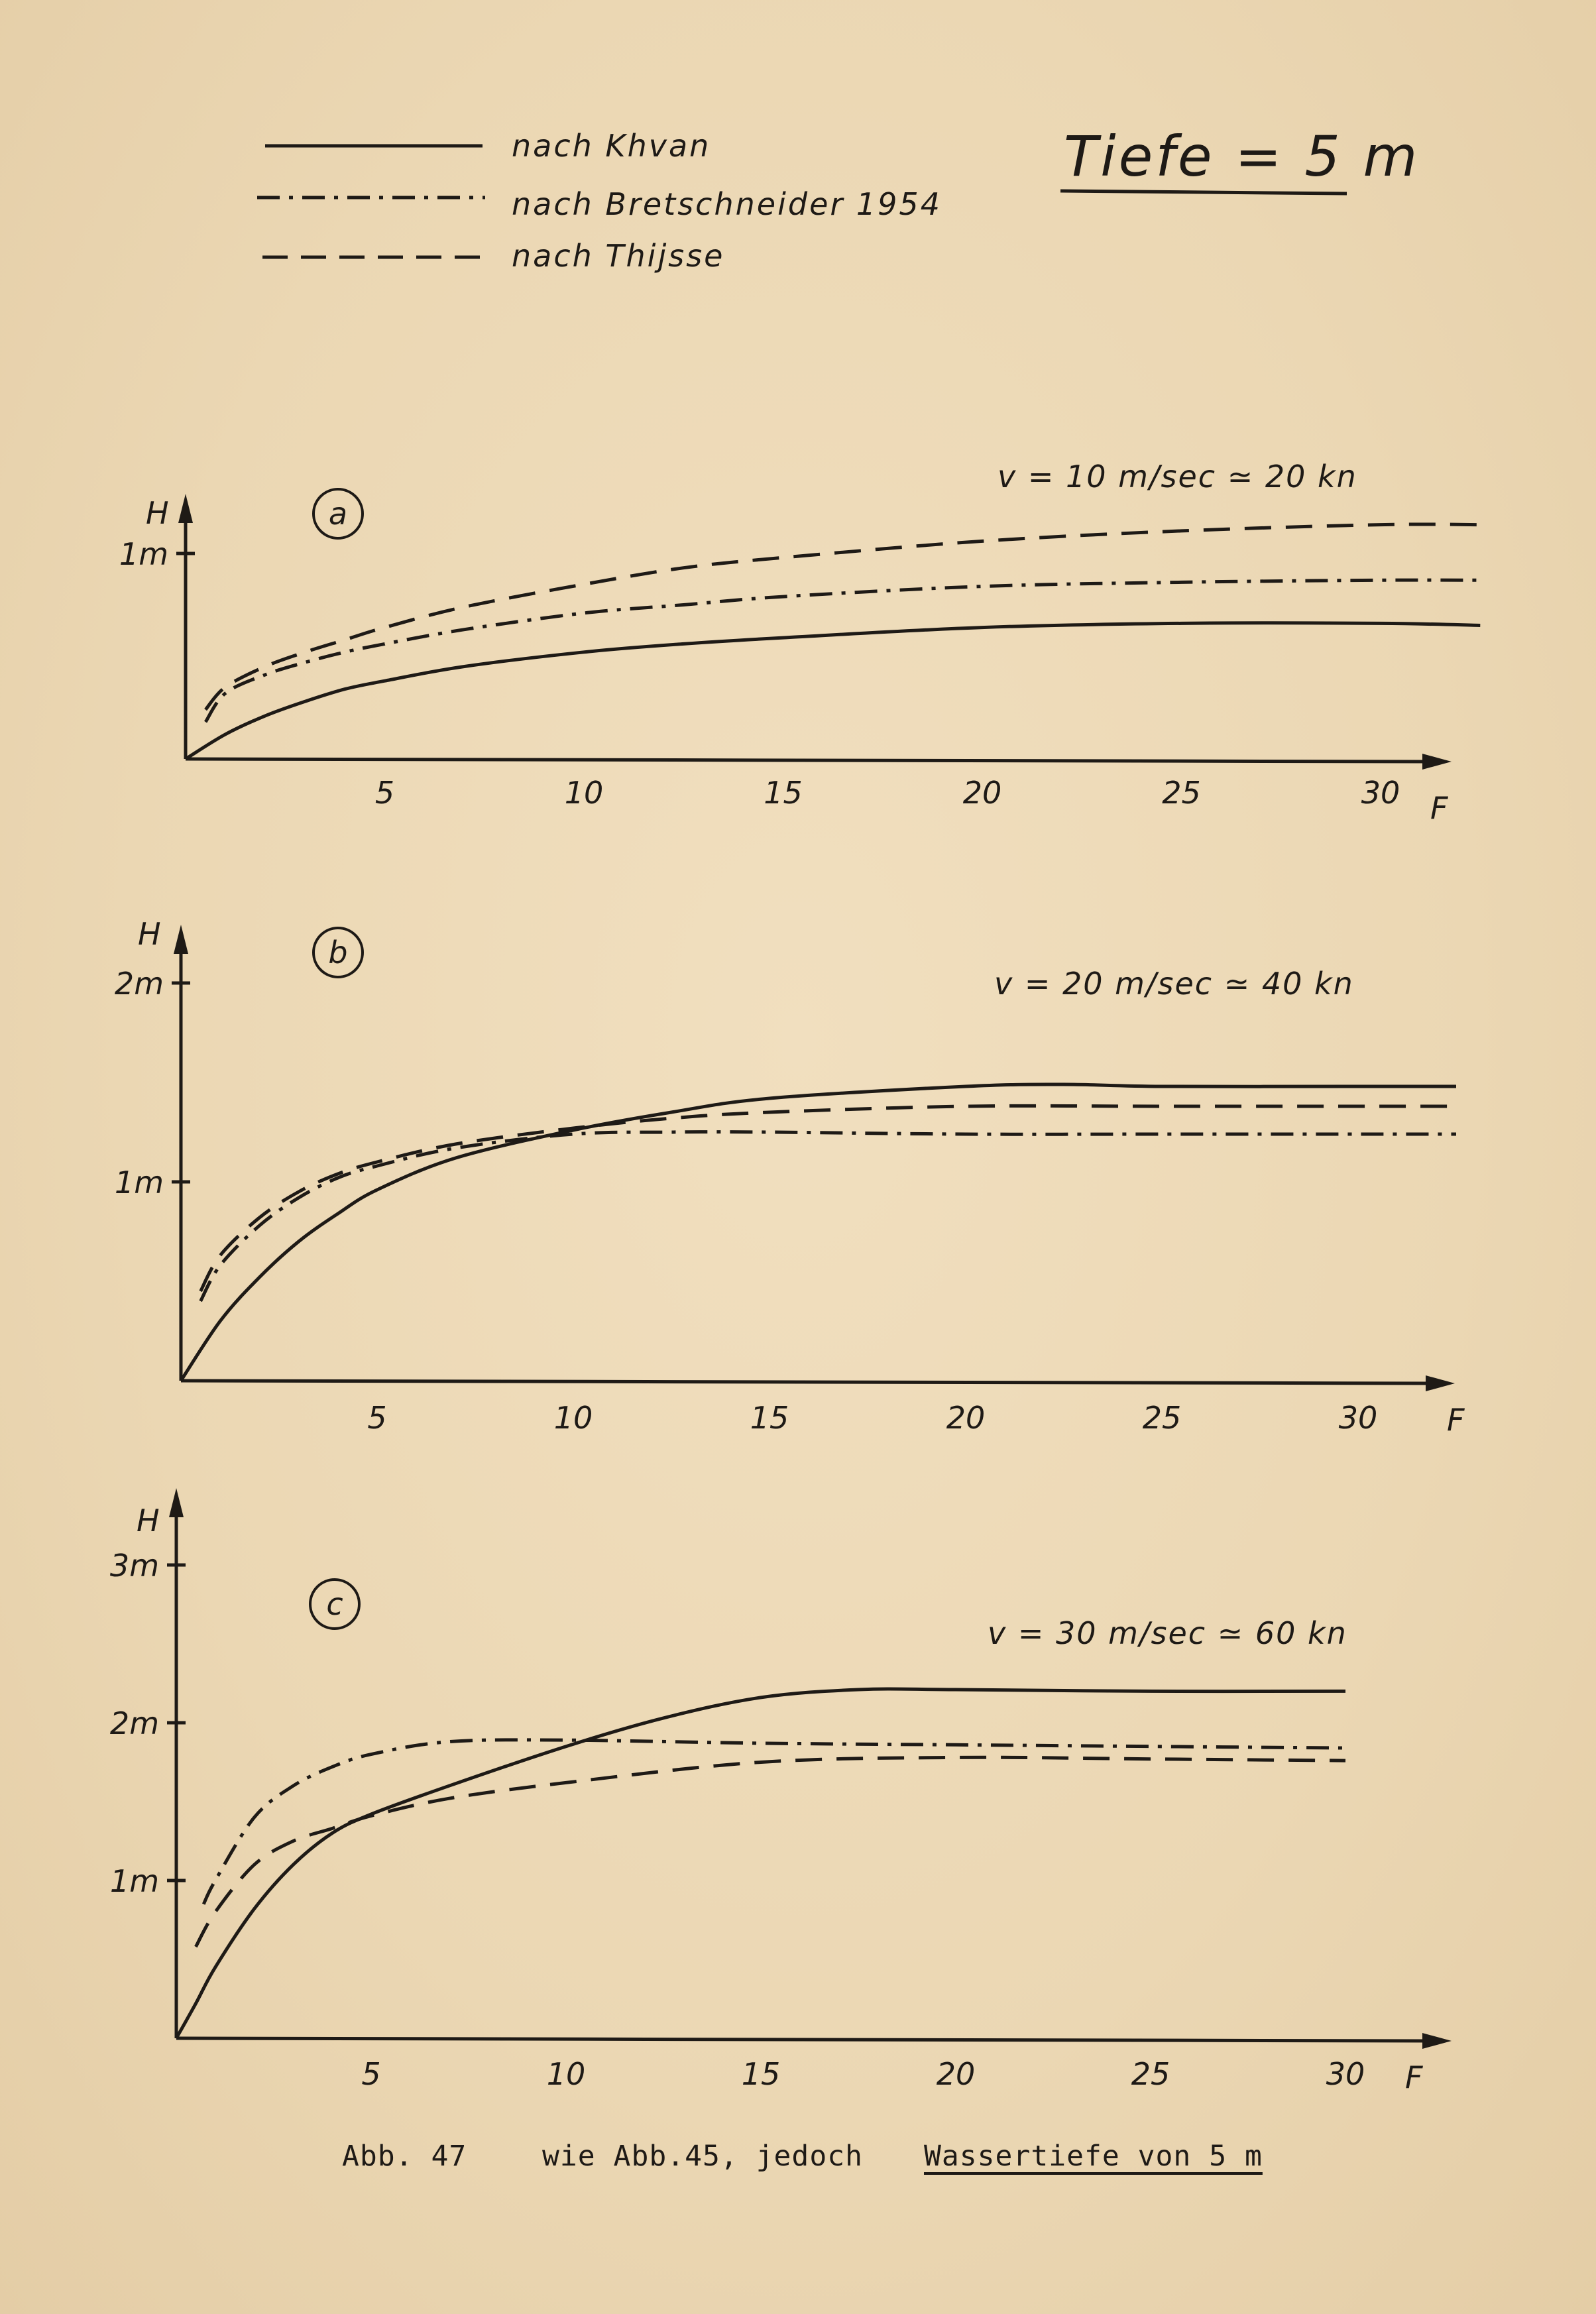 Image resolution: width=1596 pixels, height=2314 pixels. I want to click on panel-condition-label: v = 10 m/sec ≃ 20 kn, so click(1177, 477).